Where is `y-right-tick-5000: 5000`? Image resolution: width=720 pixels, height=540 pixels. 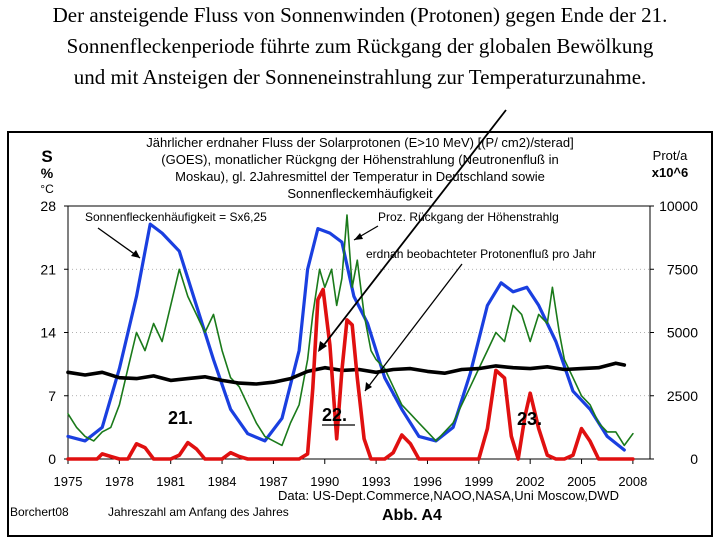 y-right-tick-5000: 5000 is located at coordinates (682, 333).